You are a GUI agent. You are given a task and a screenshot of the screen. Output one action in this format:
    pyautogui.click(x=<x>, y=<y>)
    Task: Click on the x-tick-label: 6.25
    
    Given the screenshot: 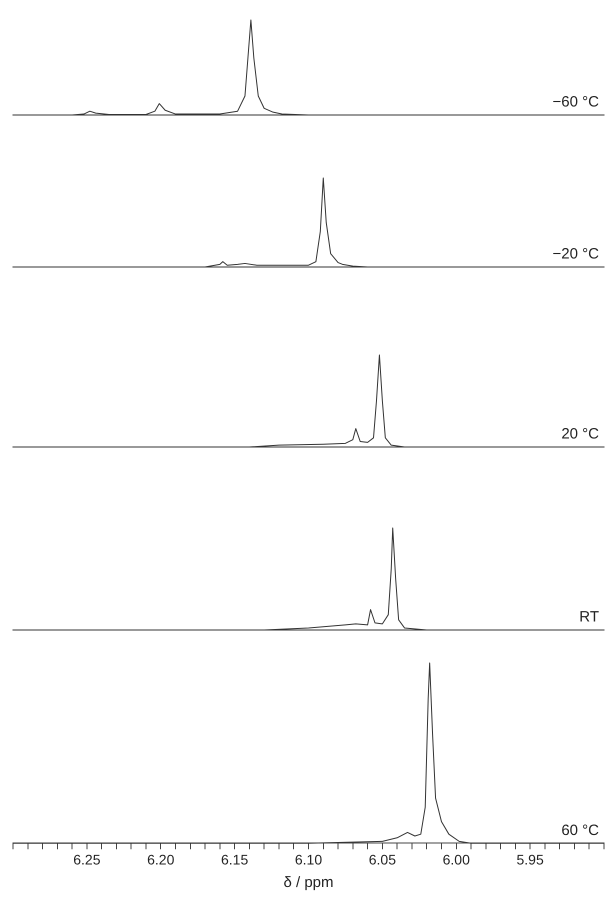 What is the action you would take?
    pyautogui.click(x=87, y=859)
    